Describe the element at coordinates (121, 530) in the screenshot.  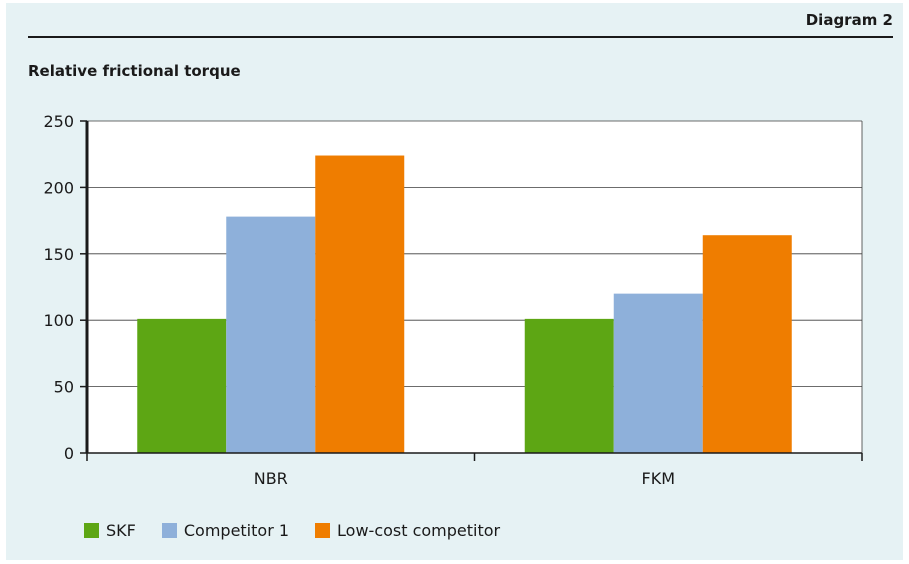
I see `legend-label: SKF` at that location.